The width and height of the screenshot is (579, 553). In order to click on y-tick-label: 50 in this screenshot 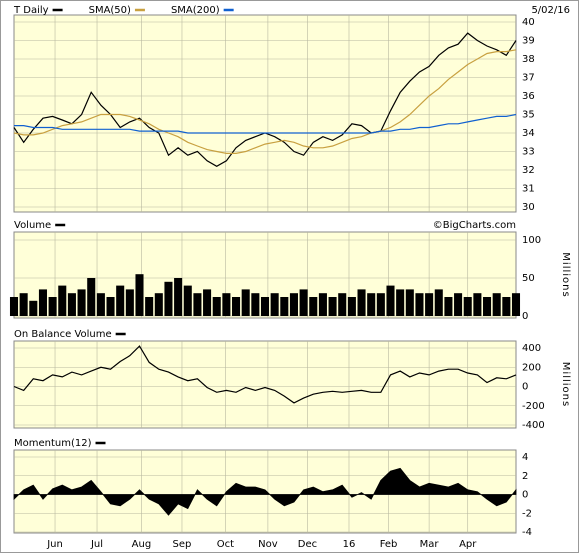, I will do `click(528, 278)`.